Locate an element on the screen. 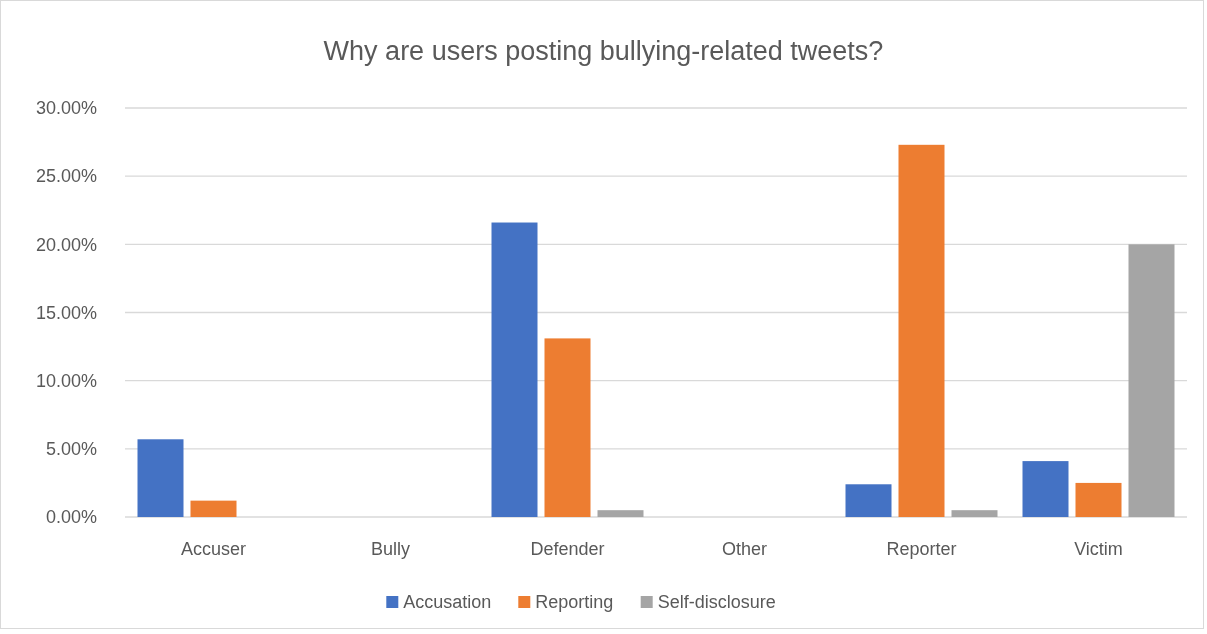 This screenshot has height=634, width=1207. legend-label: Accusation is located at coordinates (447, 602).